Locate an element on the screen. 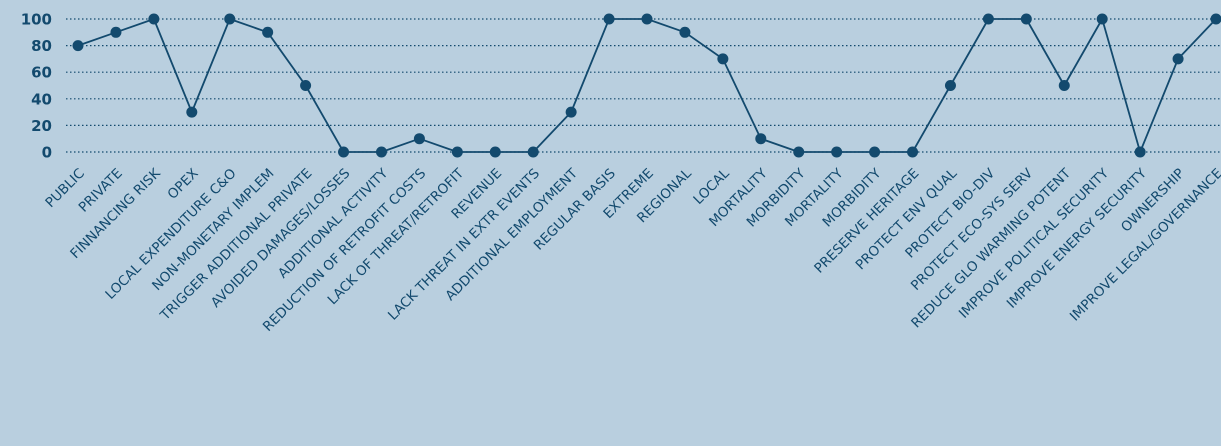 Image resolution: width=1221 pixels, height=446 pixels. y-tick-label: 0 is located at coordinates (47, 153).